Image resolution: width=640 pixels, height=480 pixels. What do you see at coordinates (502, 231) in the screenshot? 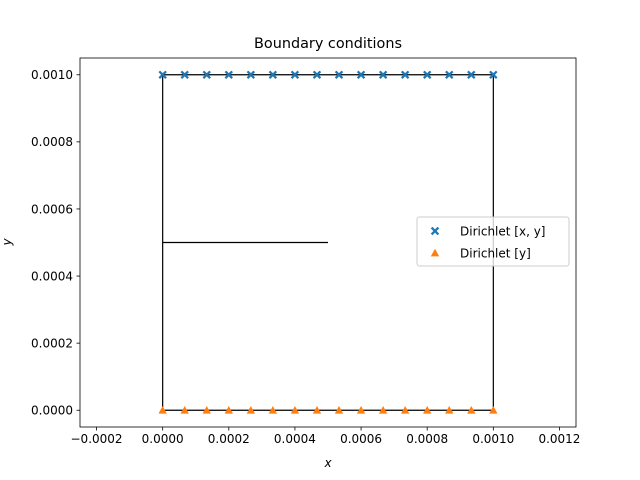
I see `legend-label: Dirichlet [x, y]` at bounding box center [502, 231].